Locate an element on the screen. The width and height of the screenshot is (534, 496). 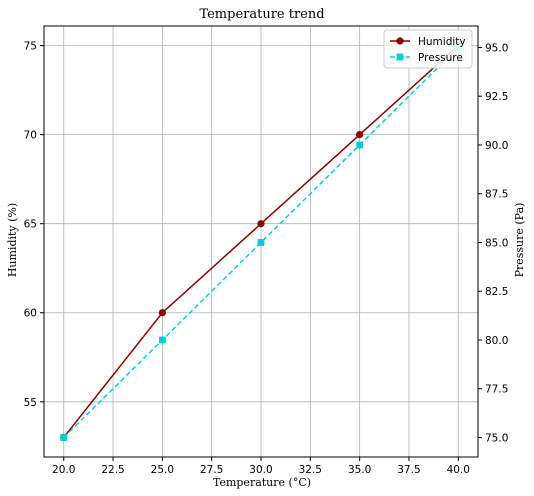
x-tick-label: 32.5 is located at coordinates (310, 470).